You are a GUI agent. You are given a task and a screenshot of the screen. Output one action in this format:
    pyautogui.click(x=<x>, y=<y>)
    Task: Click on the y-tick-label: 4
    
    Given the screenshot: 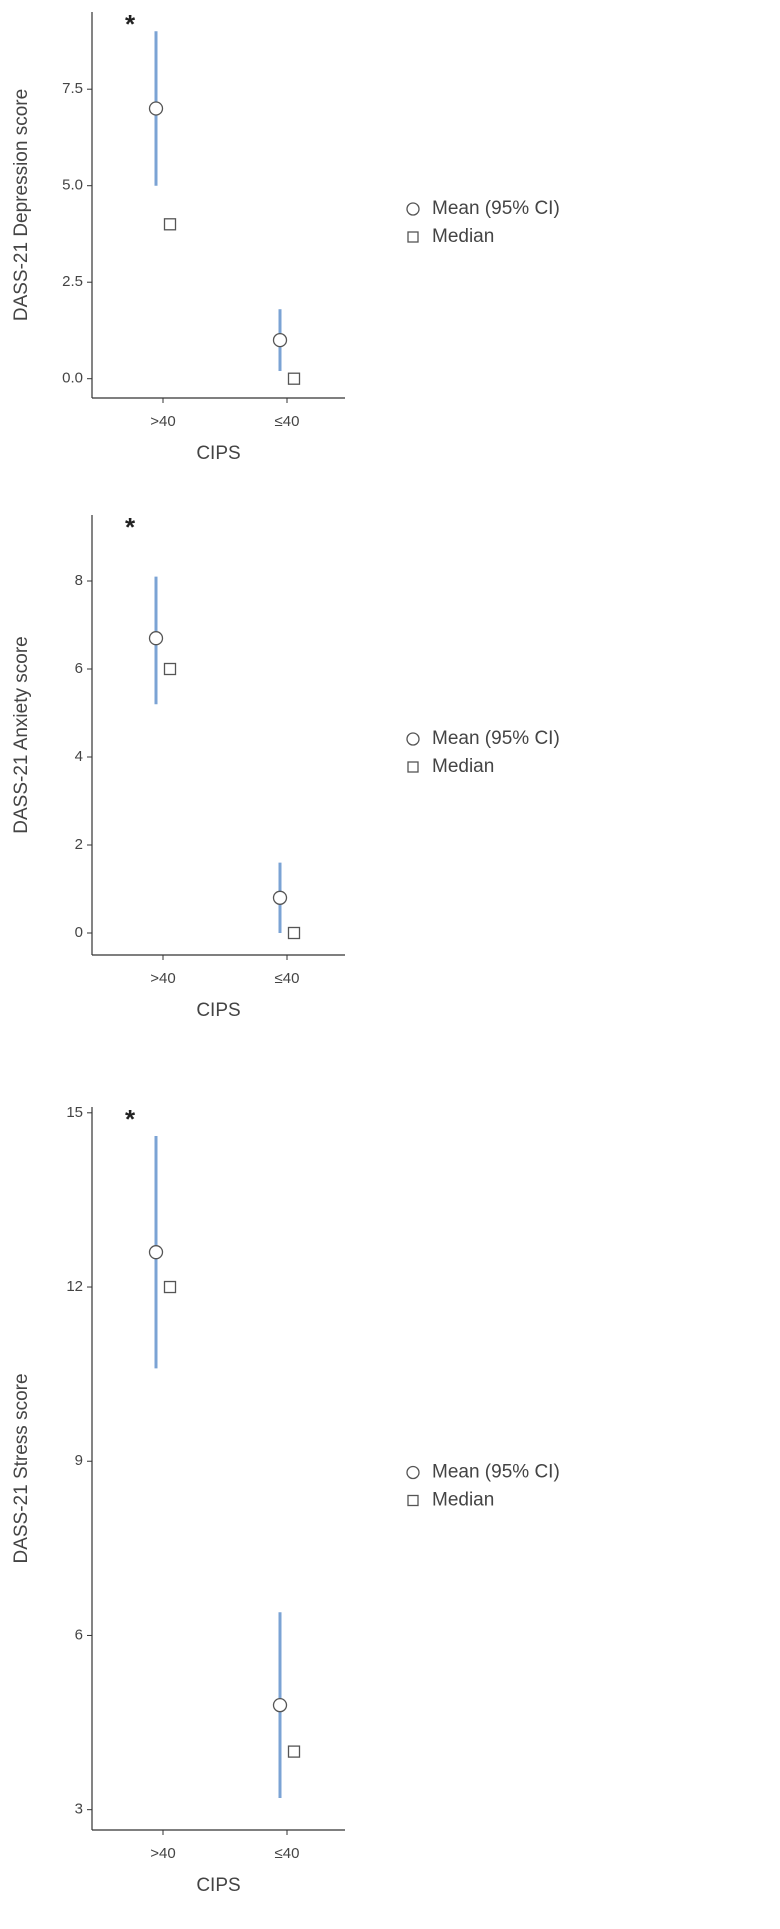 What is the action you would take?
    pyautogui.click(x=79, y=756)
    